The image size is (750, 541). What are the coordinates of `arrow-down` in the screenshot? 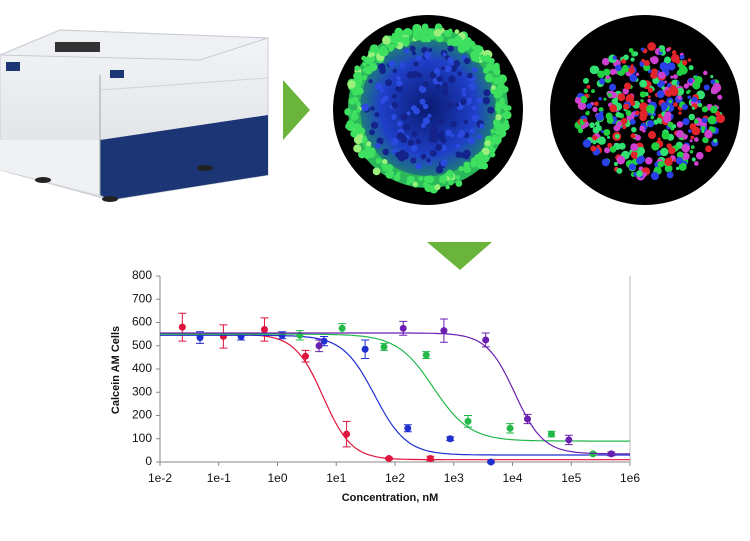 It's located at (459, 256).